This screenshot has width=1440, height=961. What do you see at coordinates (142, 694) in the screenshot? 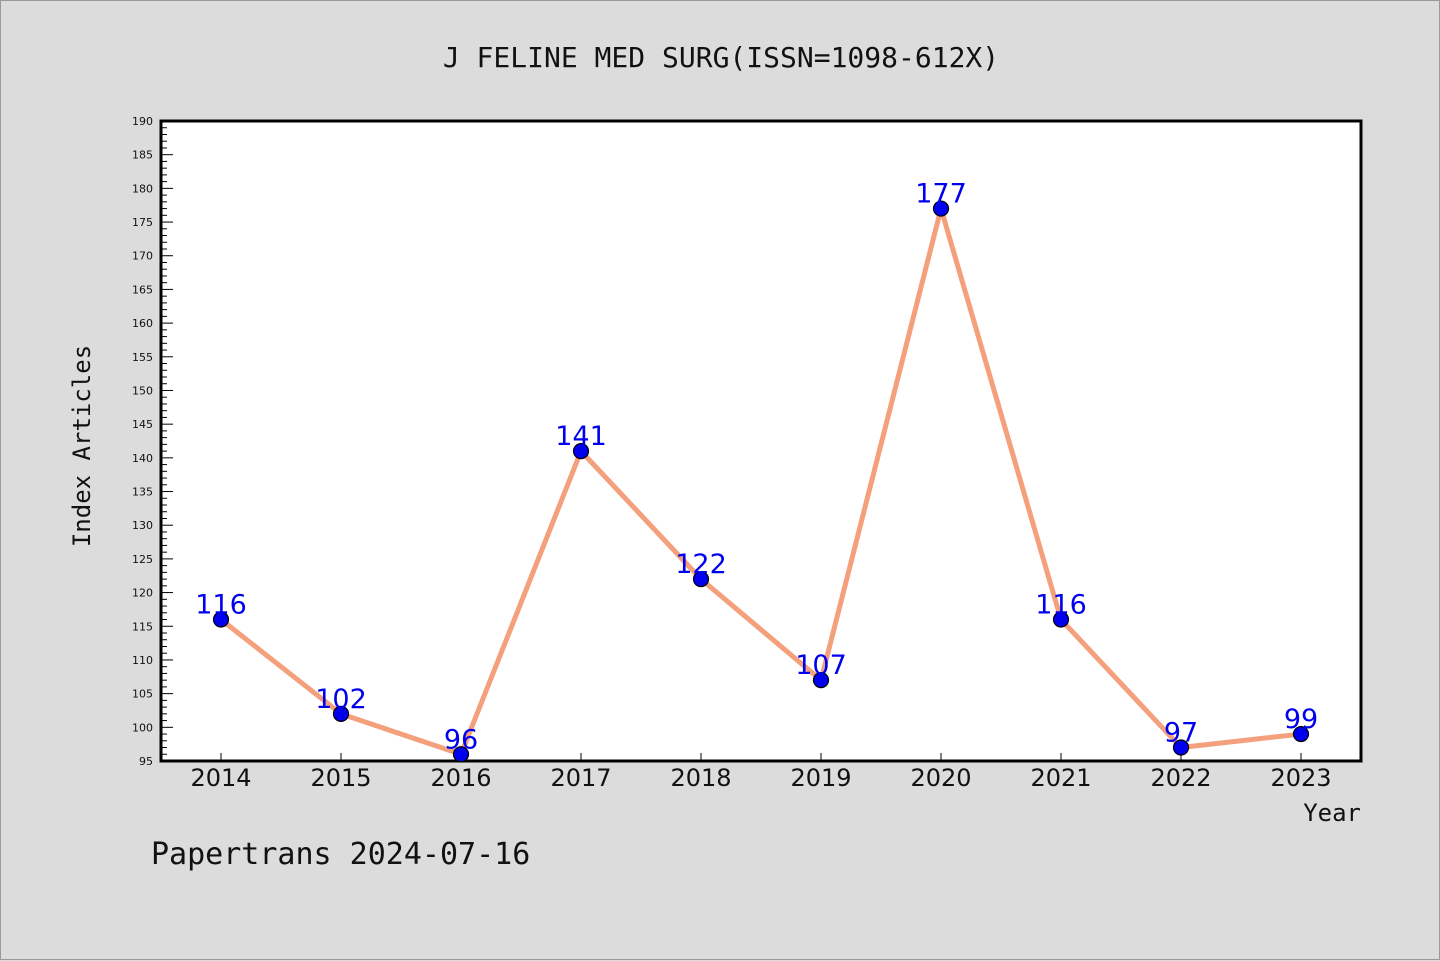
I see `y-tick-label: 105` at bounding box center [142, 694].